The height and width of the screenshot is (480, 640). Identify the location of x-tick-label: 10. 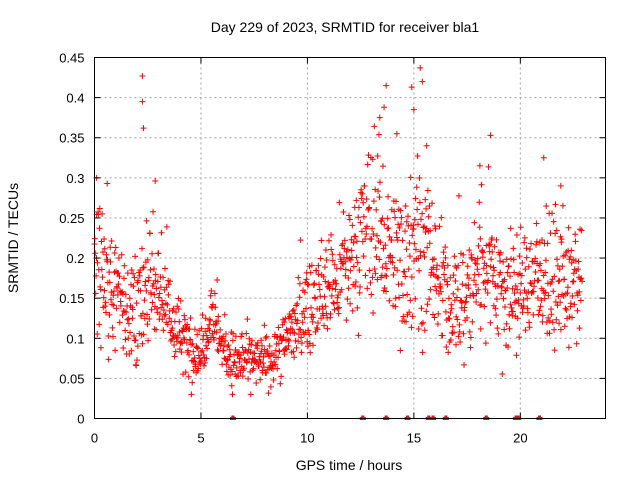
(307, 438).